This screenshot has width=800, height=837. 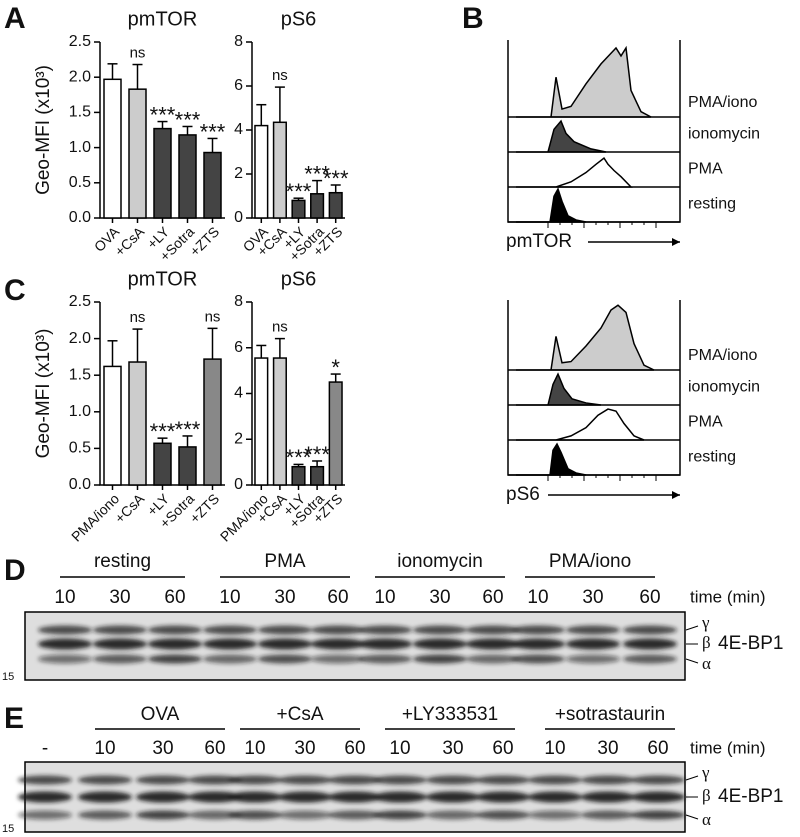 I want to click on y-axis-label: Geo-MFI (x10³), so click(x=43, y=394).